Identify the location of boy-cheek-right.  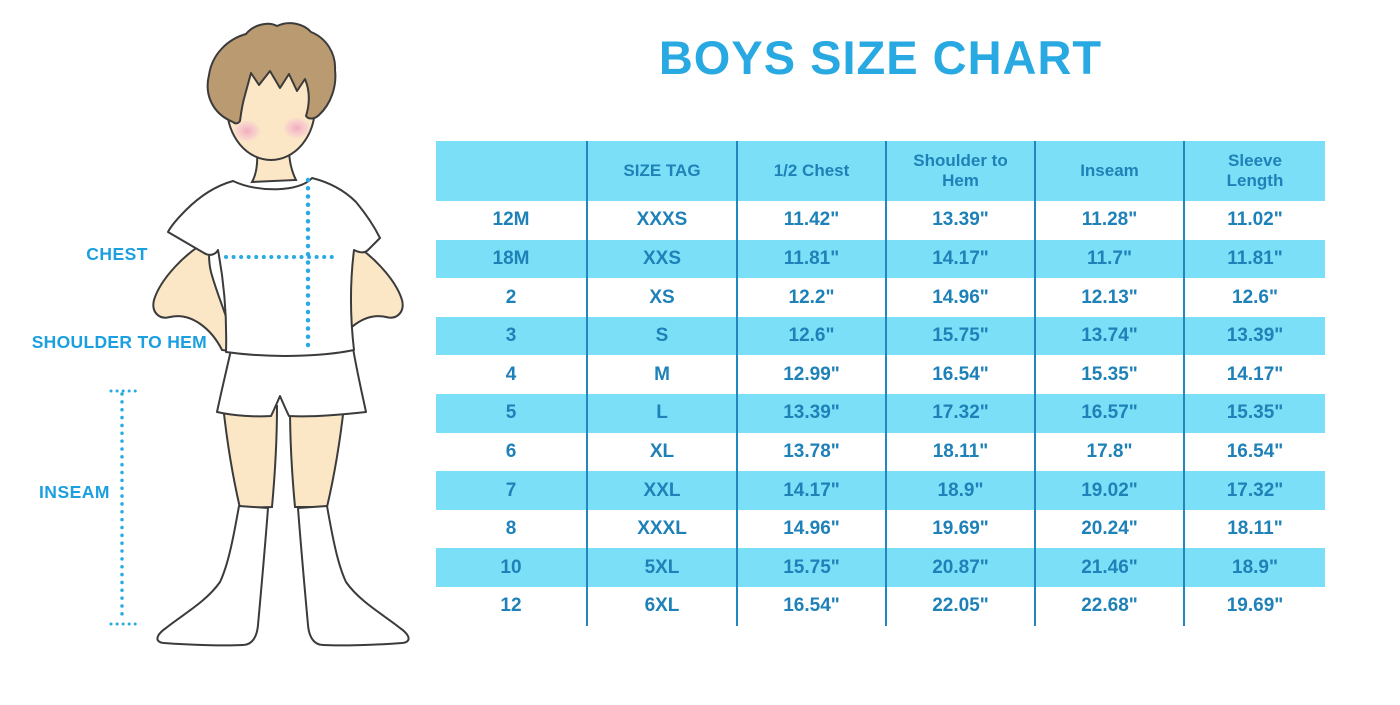
(297, 128).